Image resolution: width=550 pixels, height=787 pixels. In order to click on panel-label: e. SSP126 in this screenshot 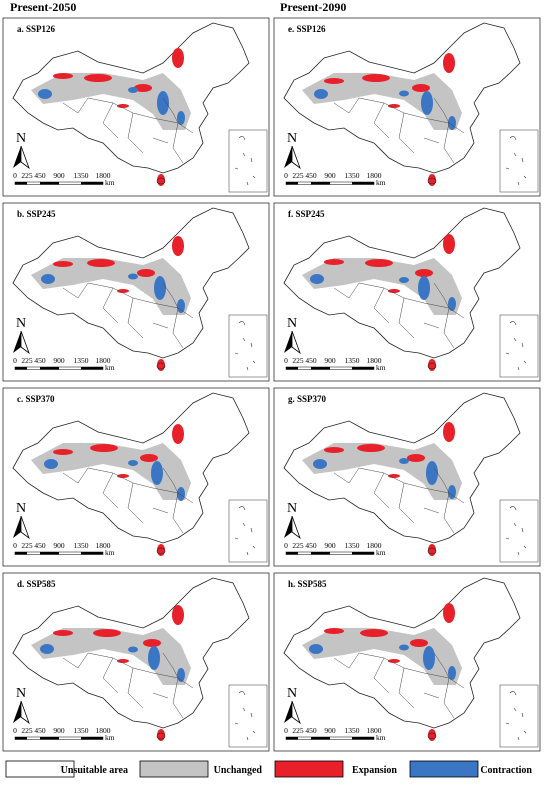, I will do `click(307, 29)`.